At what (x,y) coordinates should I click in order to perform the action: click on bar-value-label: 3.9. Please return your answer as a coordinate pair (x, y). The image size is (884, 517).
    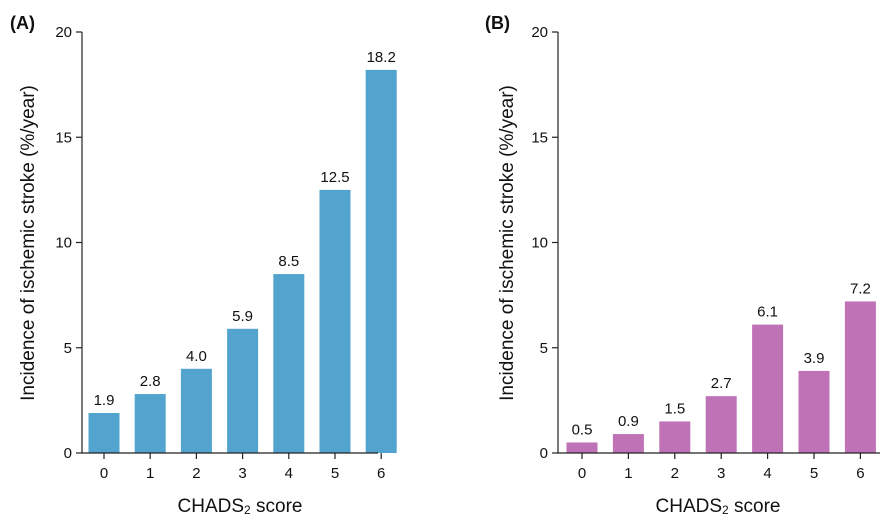
    Looking at the image, I should click on (814, 358).